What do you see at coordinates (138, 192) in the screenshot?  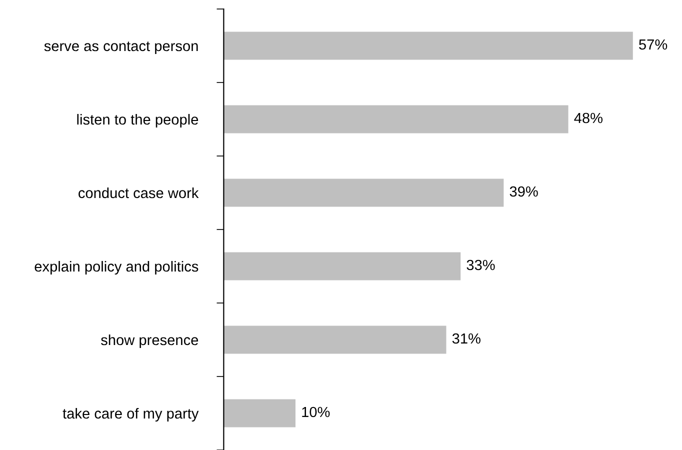 I see `y-tick-label: conduct case work` at bounding box center [138, 192].